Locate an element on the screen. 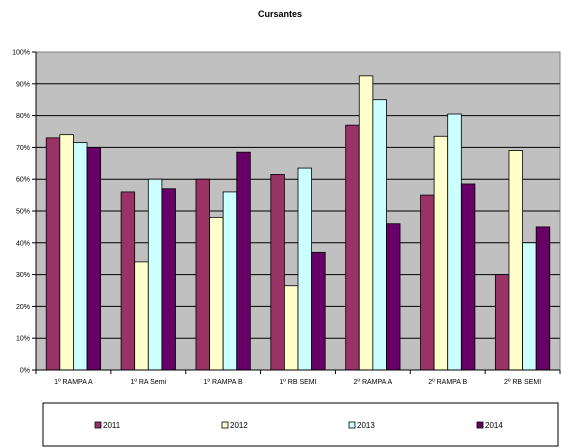 The image size is (561, 448). legend-swatch-2013 is located at coordinates (352, 425).